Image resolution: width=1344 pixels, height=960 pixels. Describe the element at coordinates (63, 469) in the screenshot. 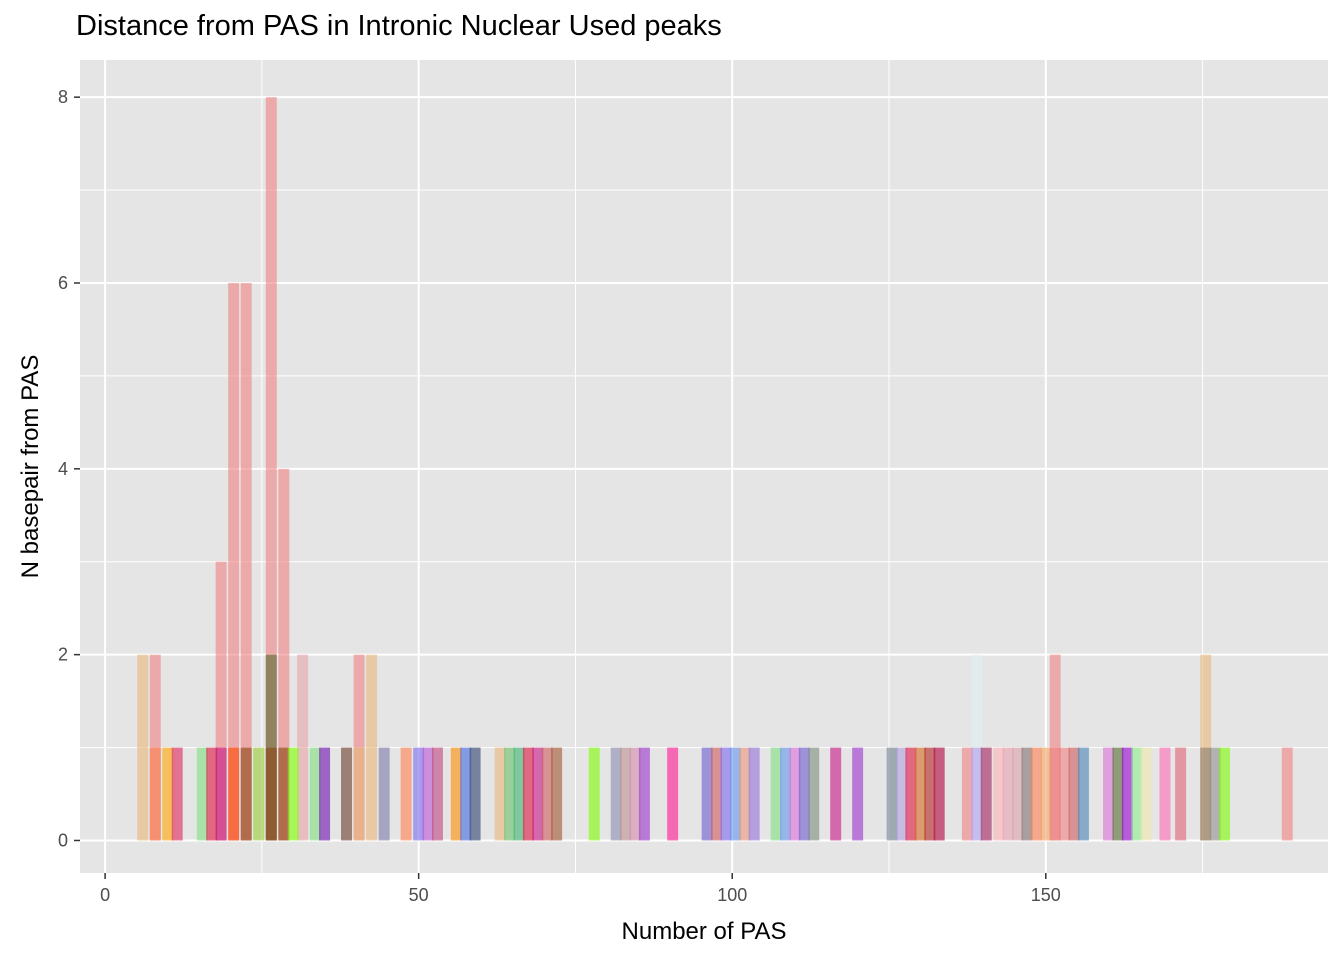

I see `y-tick-label: 4` at that location.